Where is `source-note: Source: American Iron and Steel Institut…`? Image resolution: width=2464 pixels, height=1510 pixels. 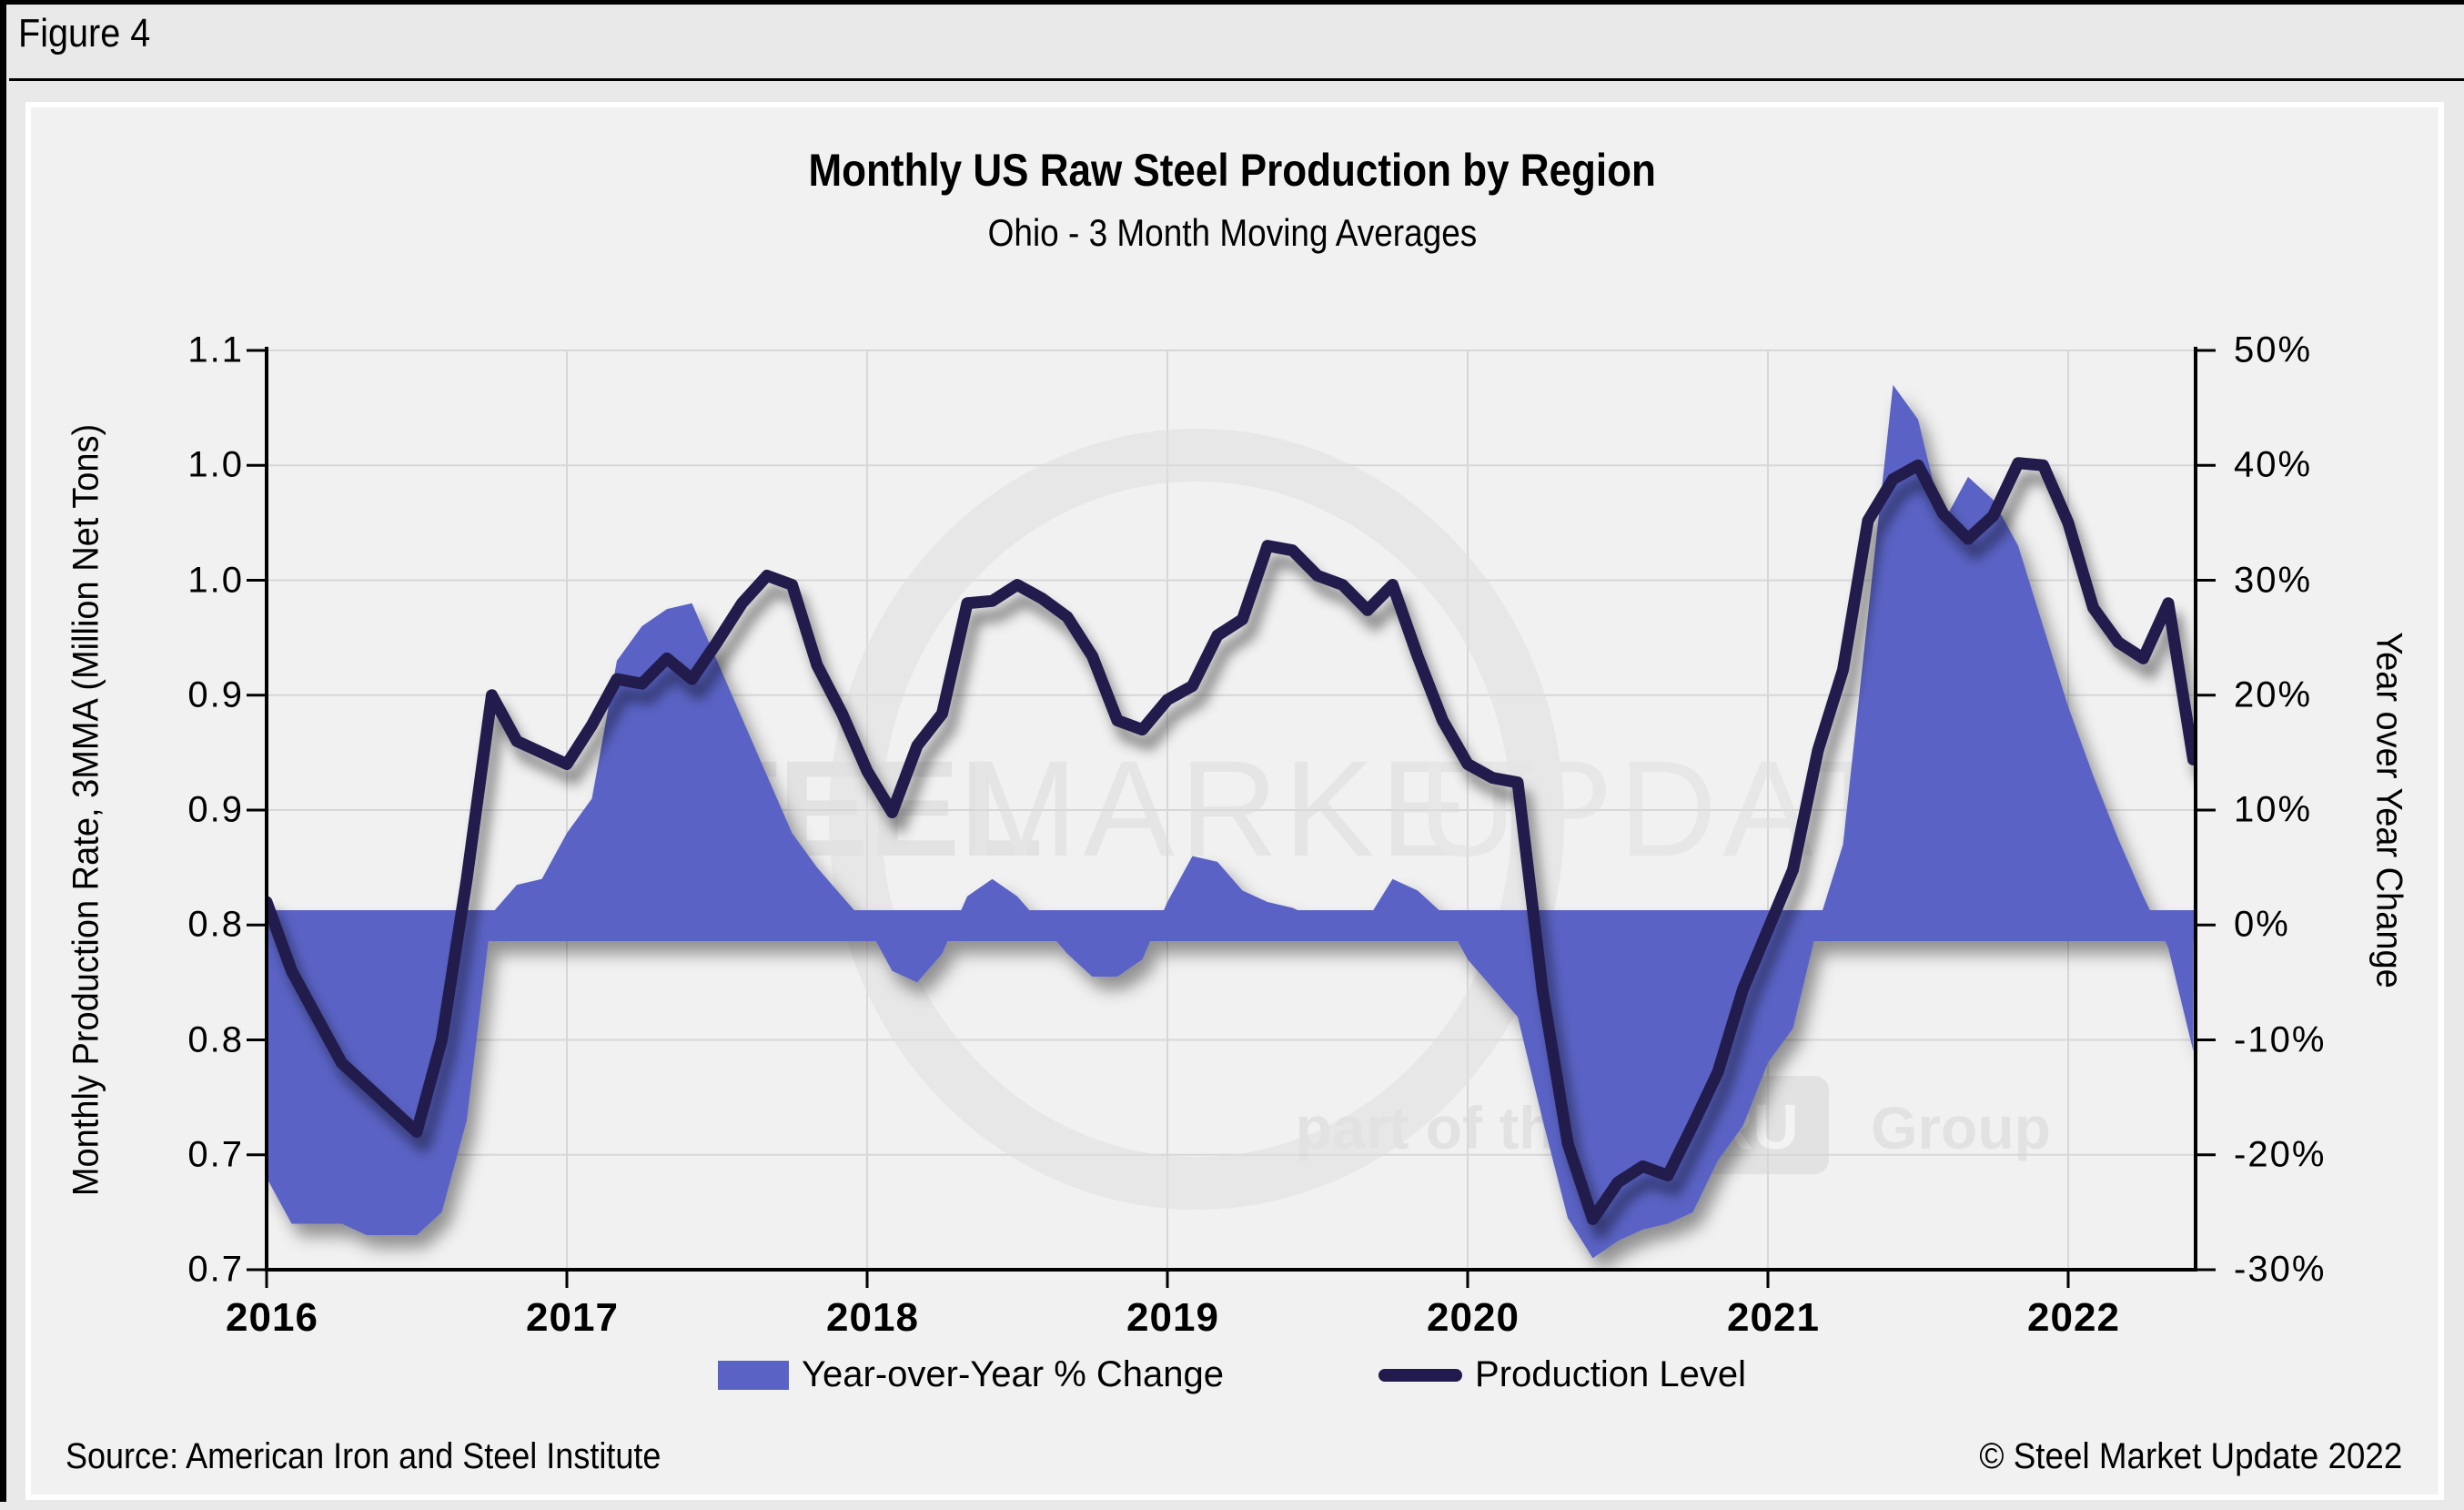 source-note: Source: American Iron and Steel Institut… is located at coordinates (396, 1457).